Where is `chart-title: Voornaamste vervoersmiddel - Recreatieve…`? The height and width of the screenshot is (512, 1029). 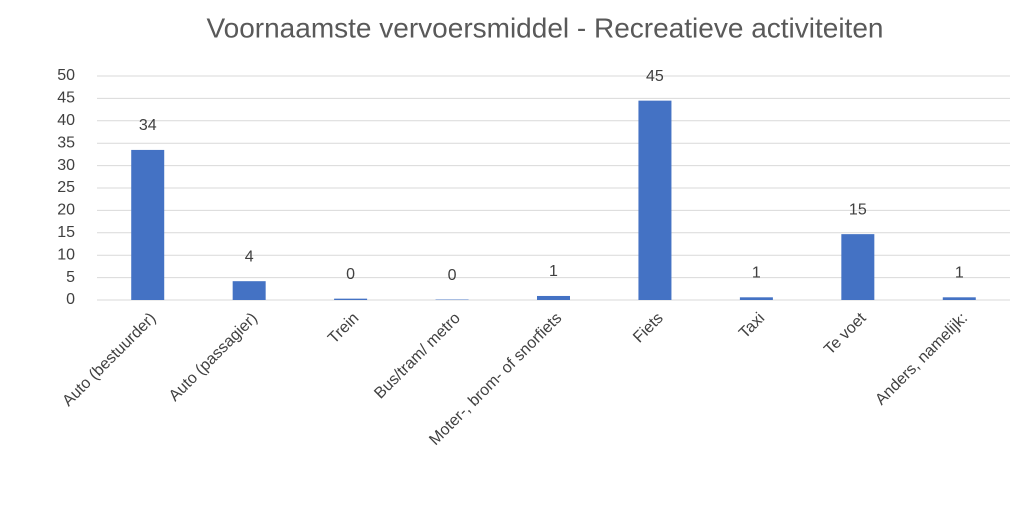 chart-title: Voornaamste vervoersmiddel - Recreatieve… is located at coordinates (545, 27).